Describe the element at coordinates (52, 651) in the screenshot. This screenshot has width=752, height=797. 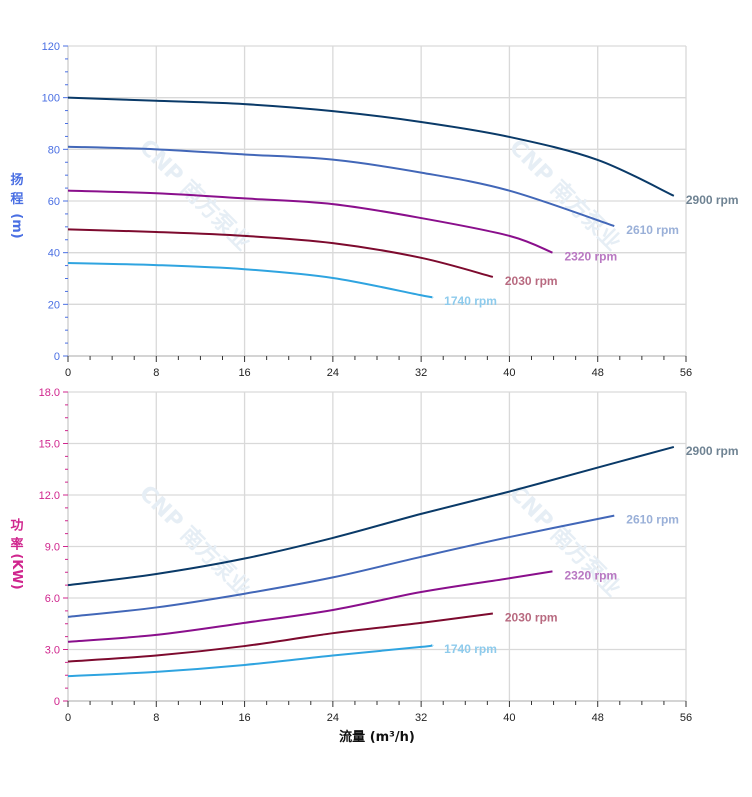
I see `y-tick-label: 3.0` at that location.